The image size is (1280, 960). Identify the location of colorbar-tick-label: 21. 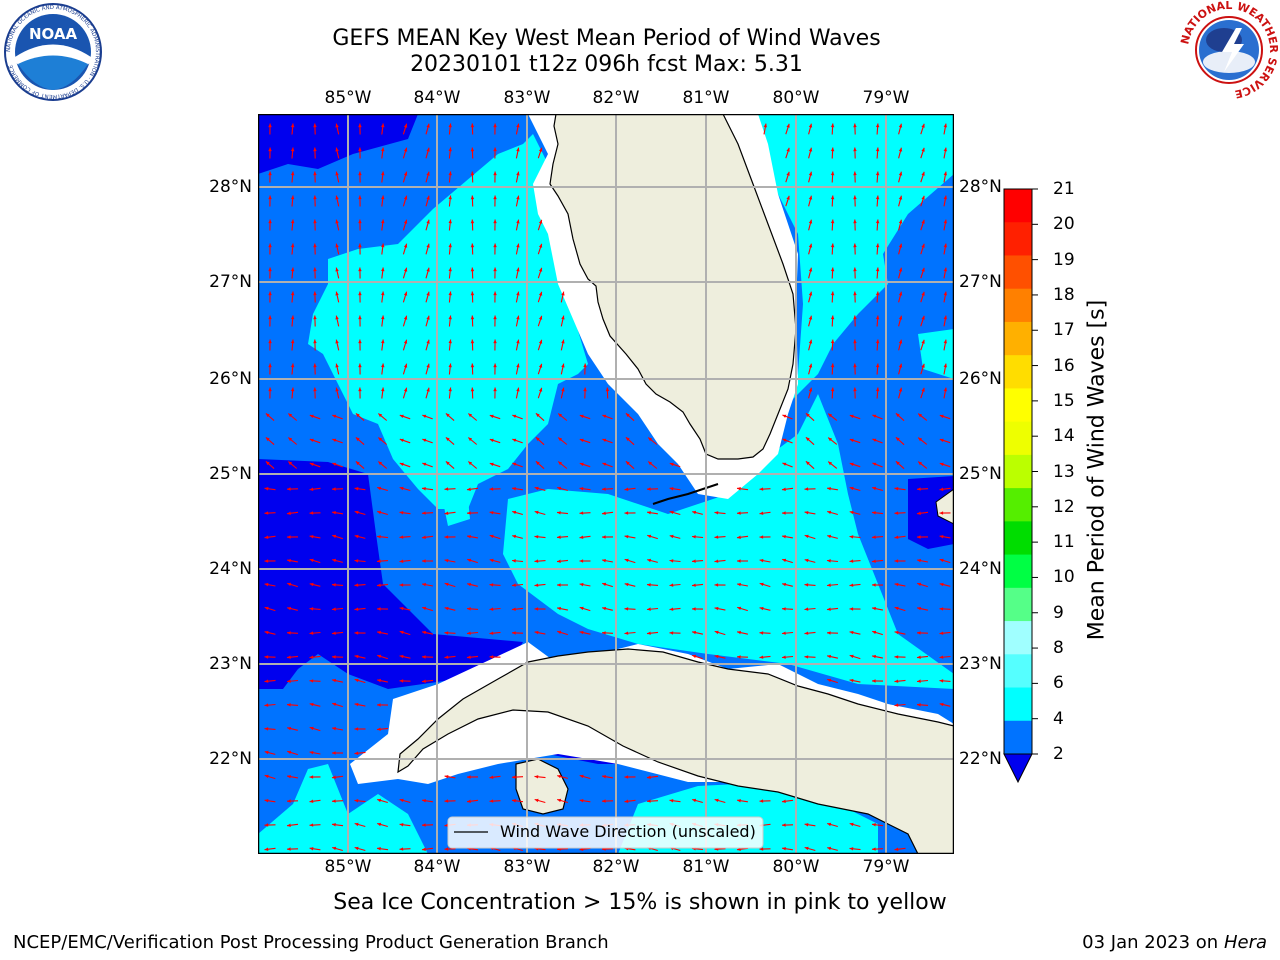
(1064, 189).